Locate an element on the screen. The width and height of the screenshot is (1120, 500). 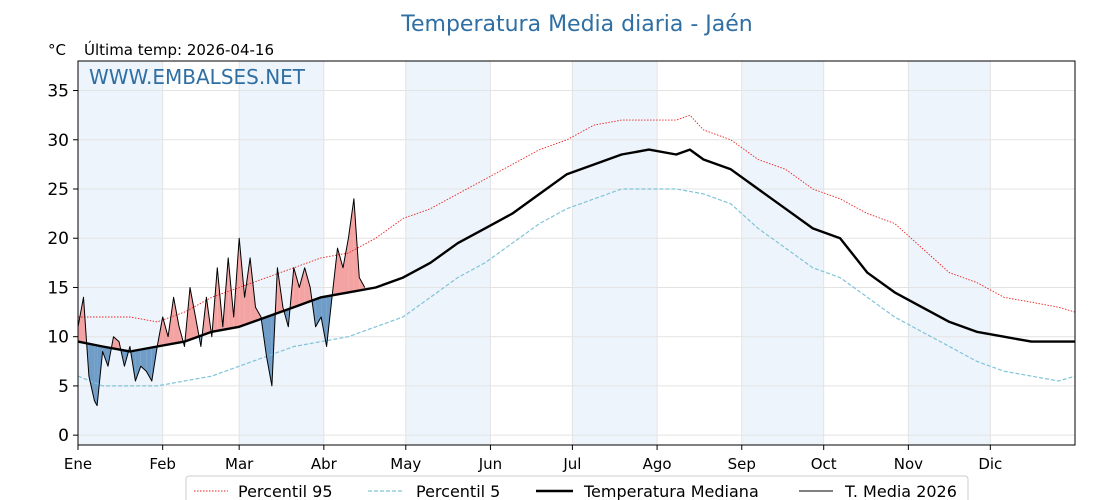
y-tick-label-5: 5 is located at coordinates (63, 387).